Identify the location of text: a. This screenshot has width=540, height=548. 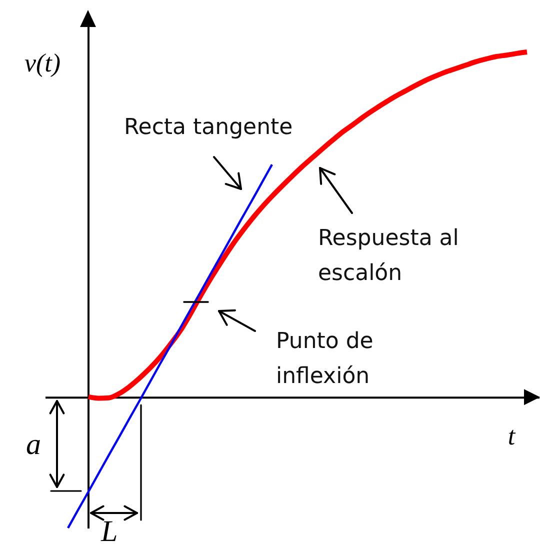
(33, 444).